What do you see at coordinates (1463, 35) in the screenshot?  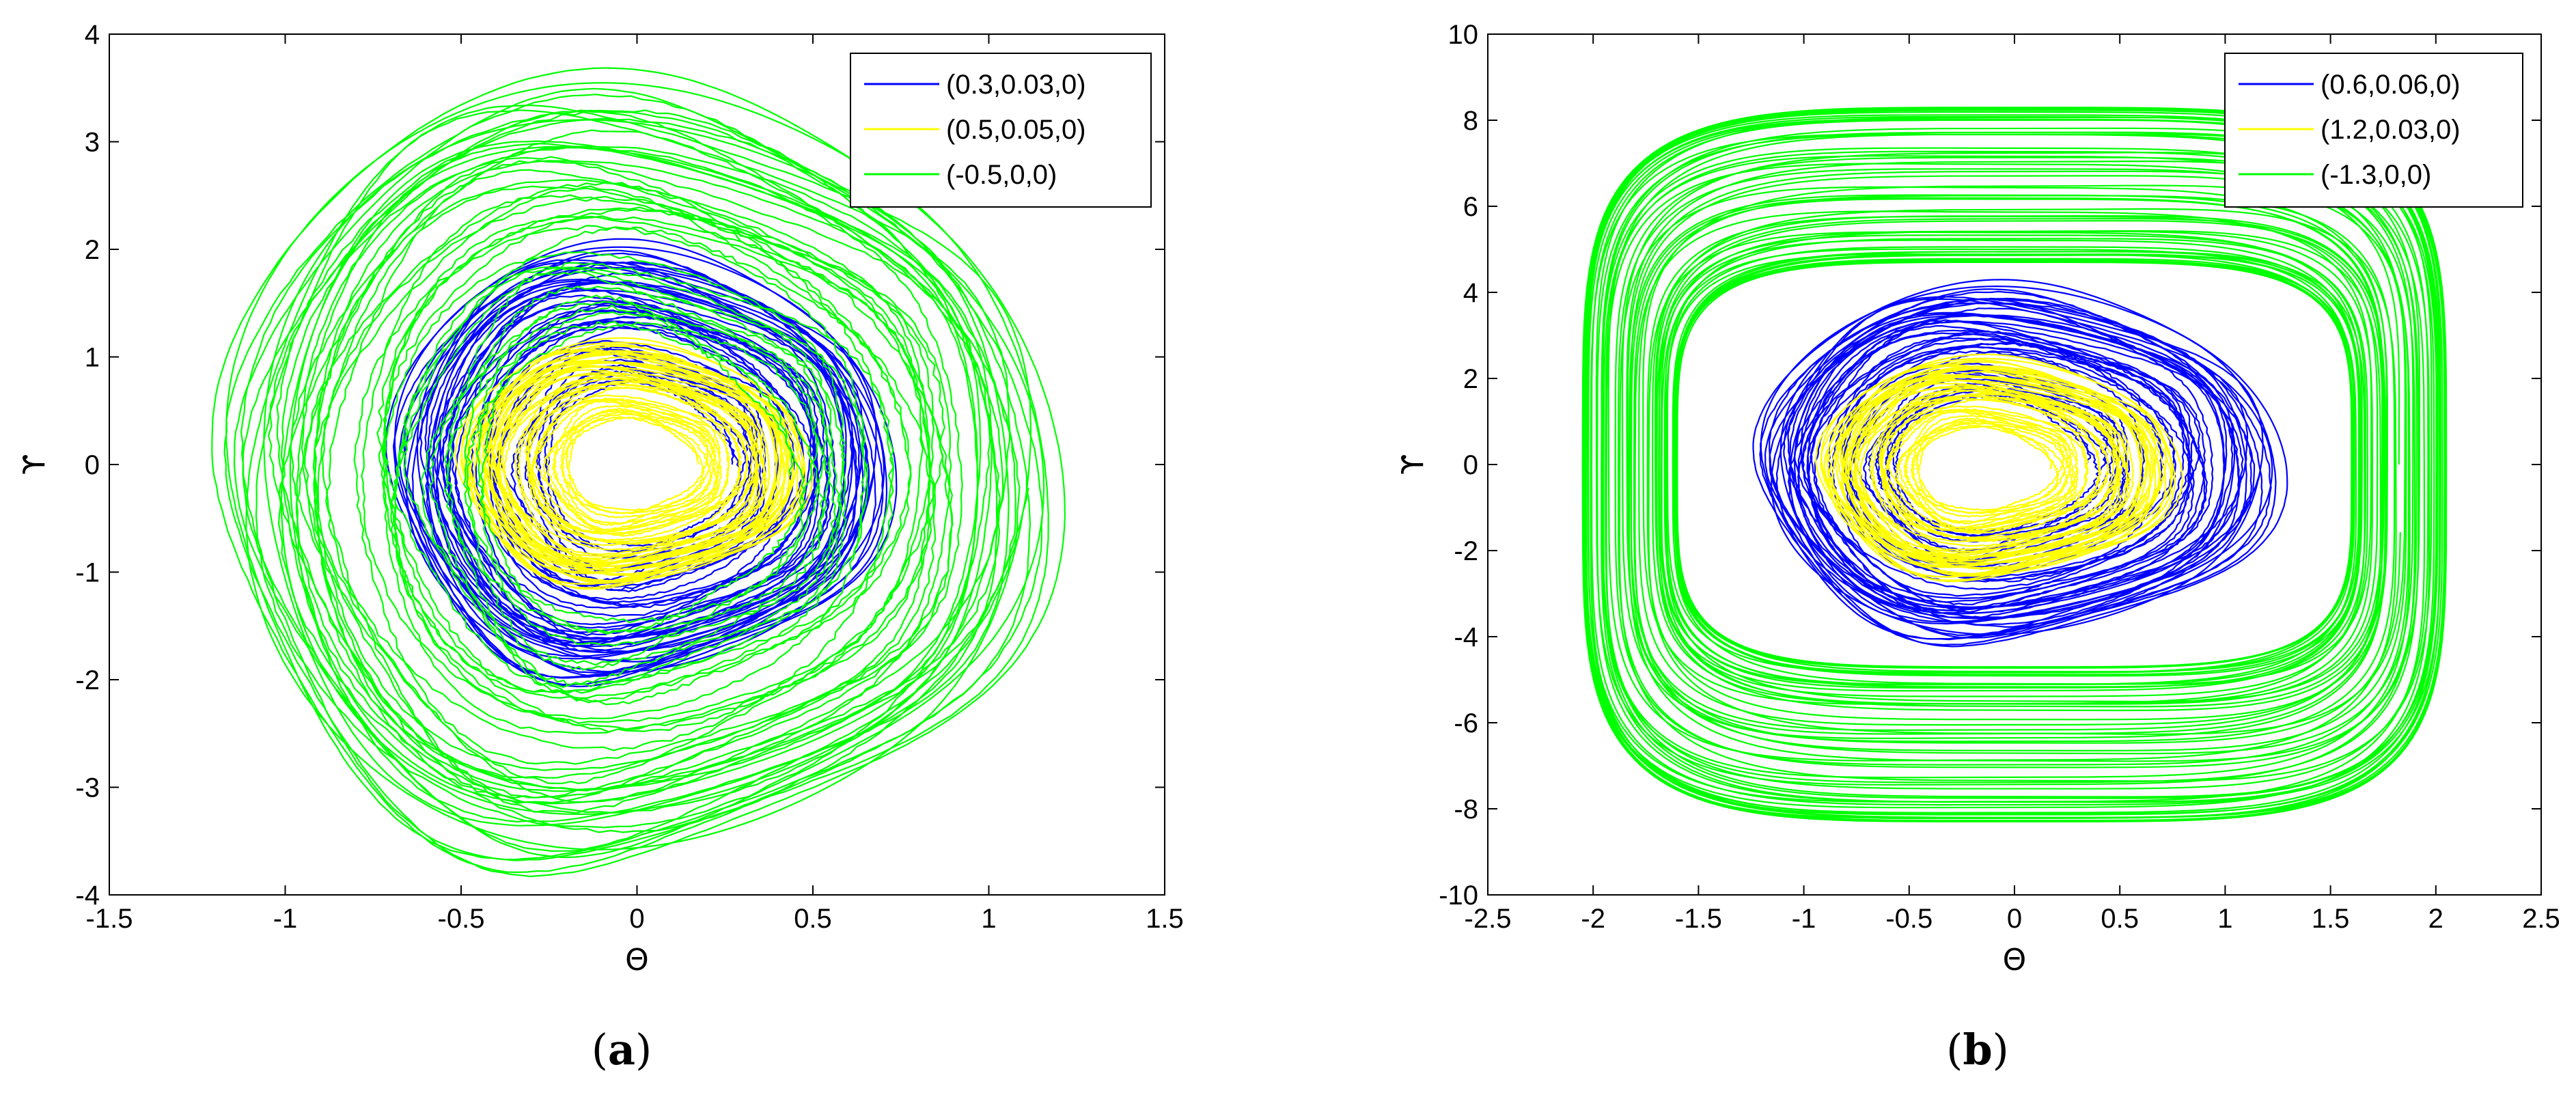 I see `y-tick-label: 10` at bounding box center [1463, 35].